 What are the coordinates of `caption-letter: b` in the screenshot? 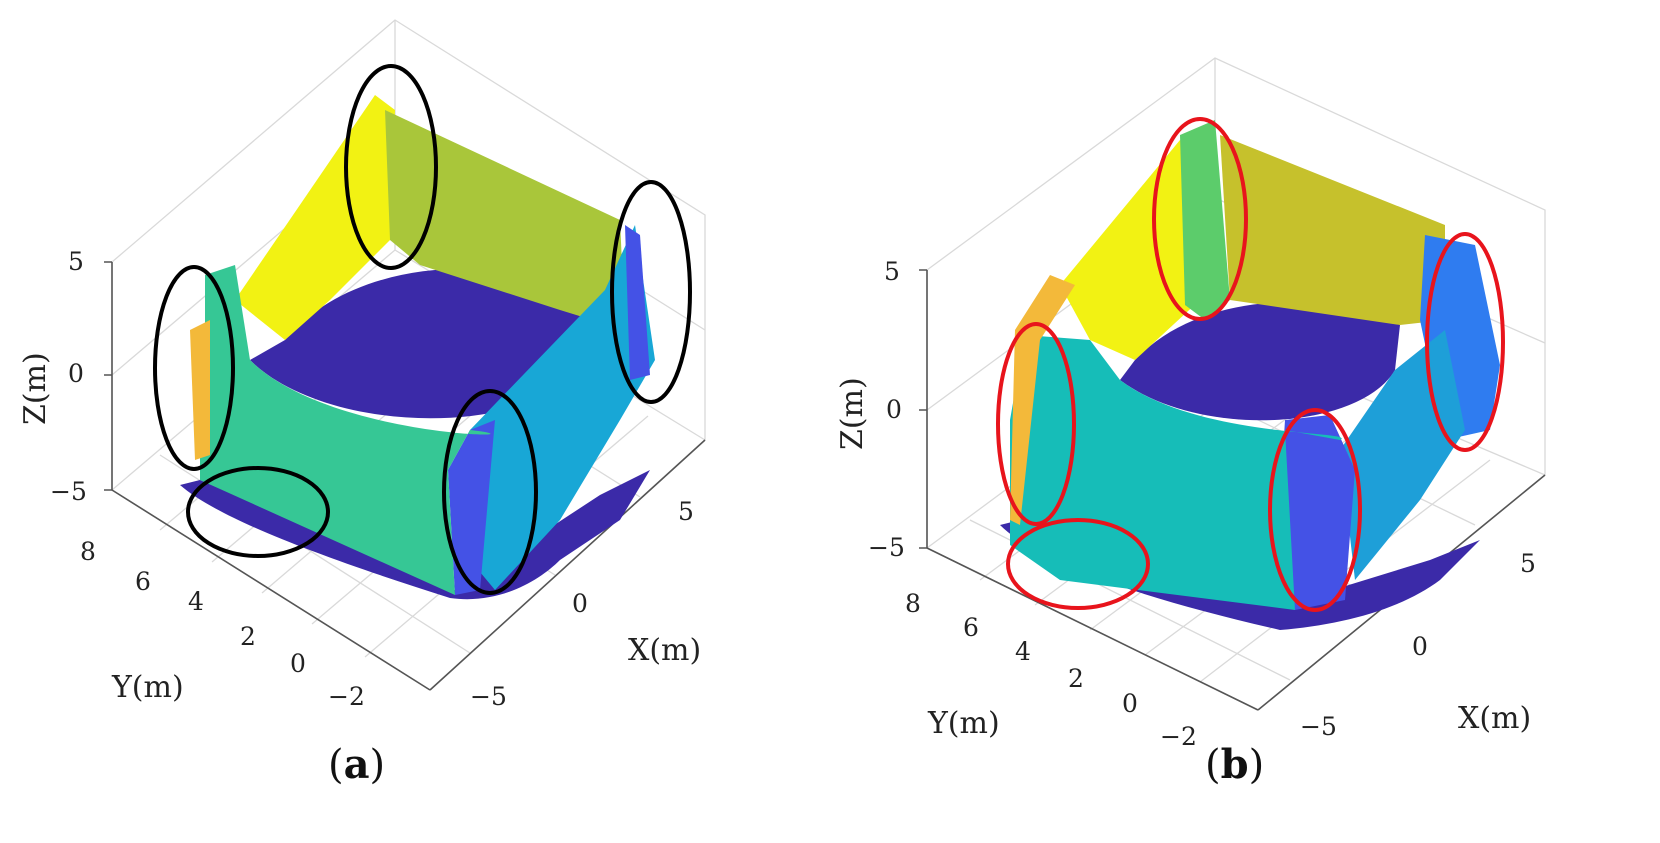 It's located at (1235, 764).